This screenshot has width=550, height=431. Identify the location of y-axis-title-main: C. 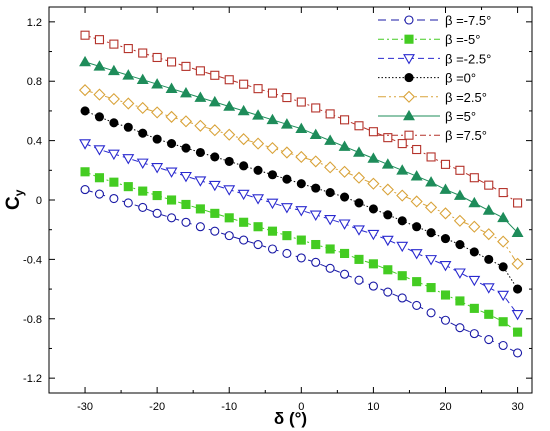
(13, 203).